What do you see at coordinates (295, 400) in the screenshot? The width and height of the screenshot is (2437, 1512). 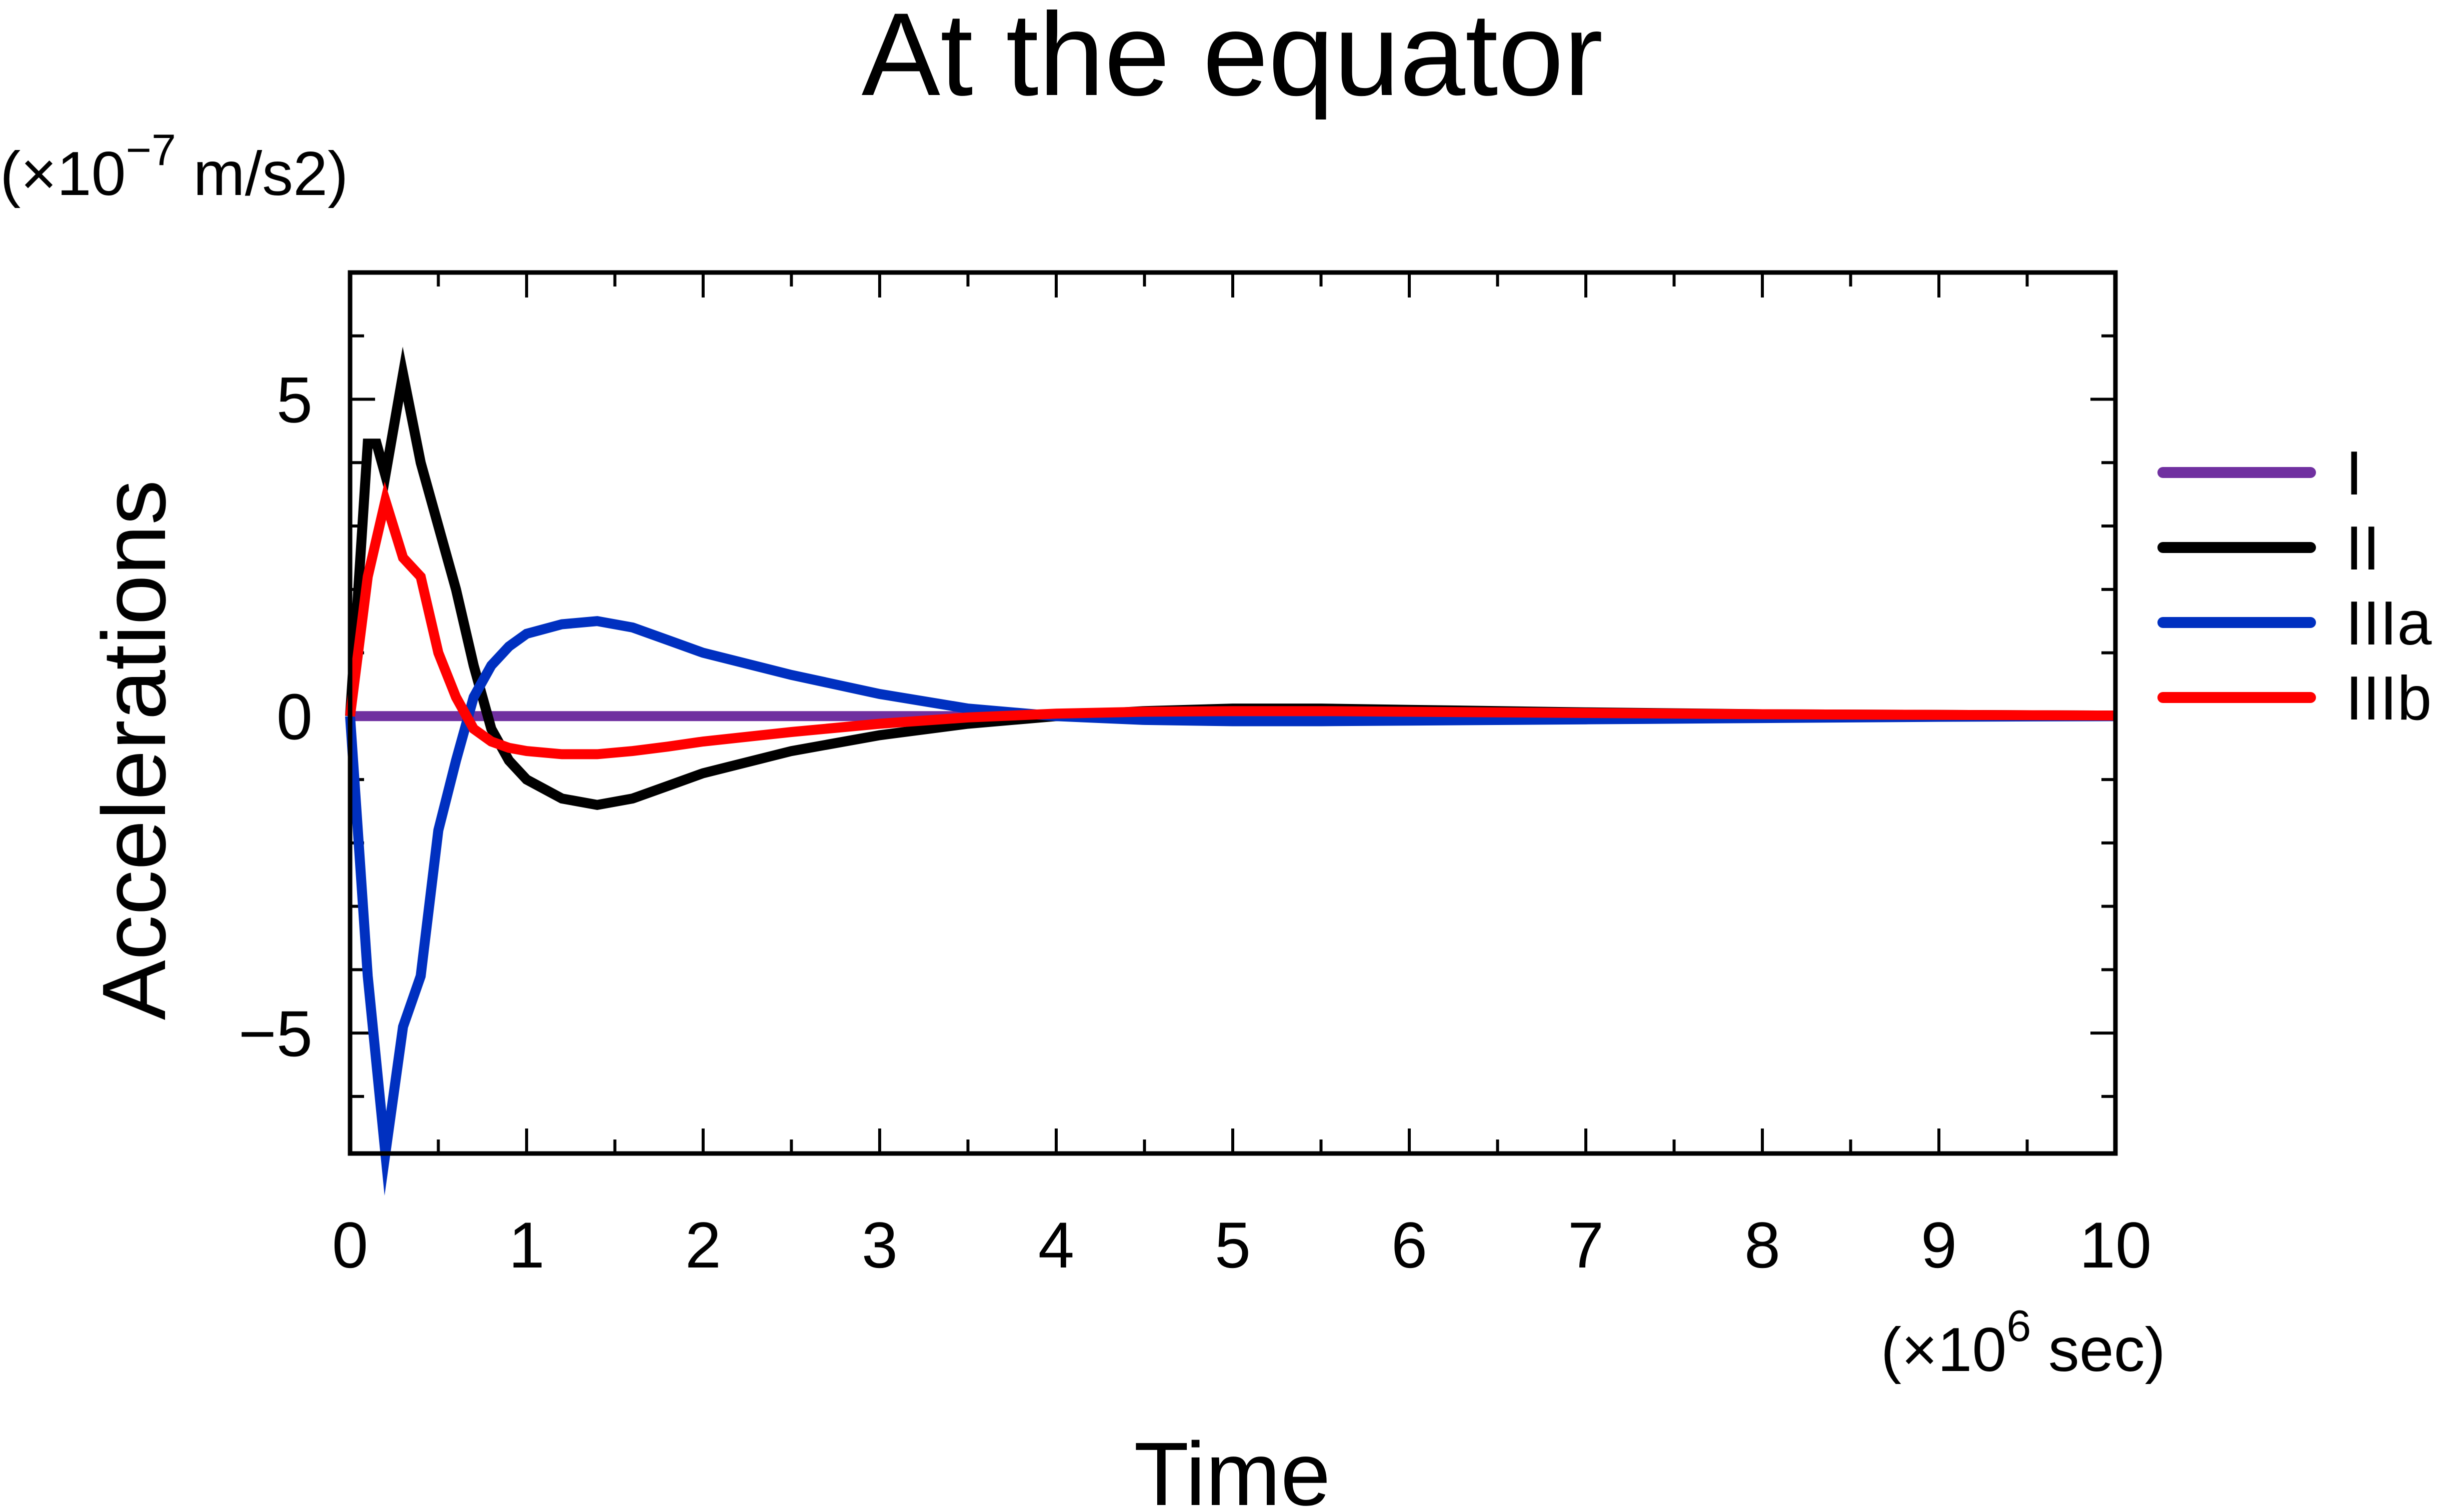 I see `y-tick-label: 5` at bounding box center [295, 400].